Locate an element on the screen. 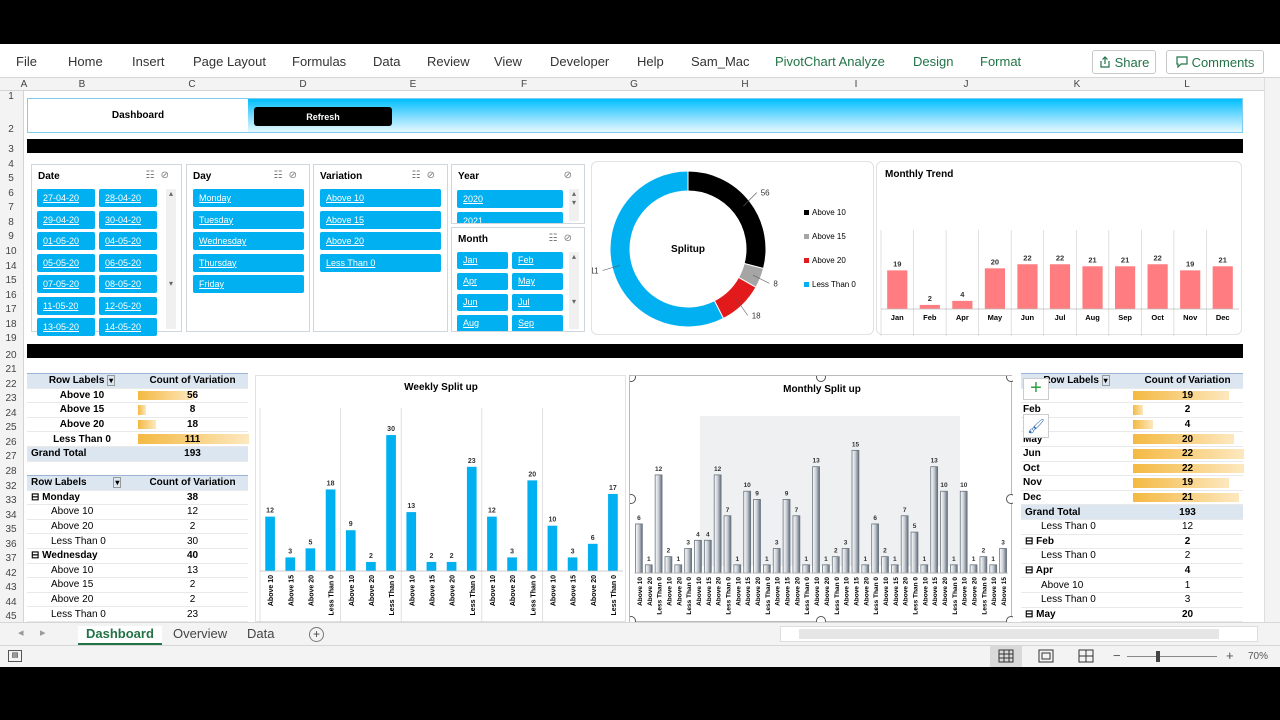 This screenshot has height=720, width=1280. column-header-j: J is located at coordinates (966, 84).